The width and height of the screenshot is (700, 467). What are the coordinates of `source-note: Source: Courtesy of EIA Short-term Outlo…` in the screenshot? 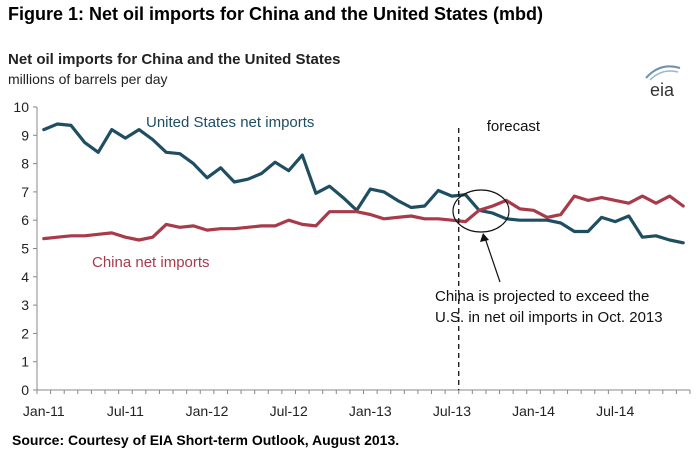 It's located at (206, 440).